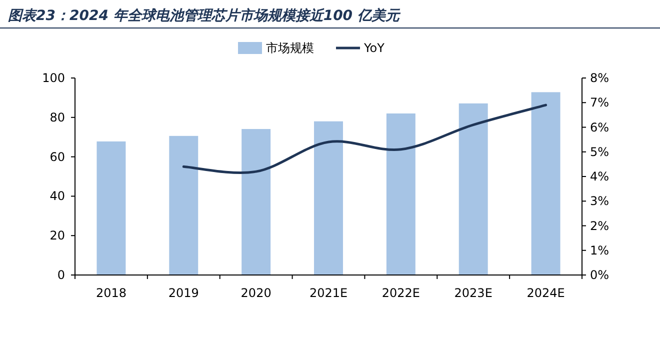  Describe the element at coordinates (473, 293) in the screenshot. I see `x-tick-label: 2023E` at that location.